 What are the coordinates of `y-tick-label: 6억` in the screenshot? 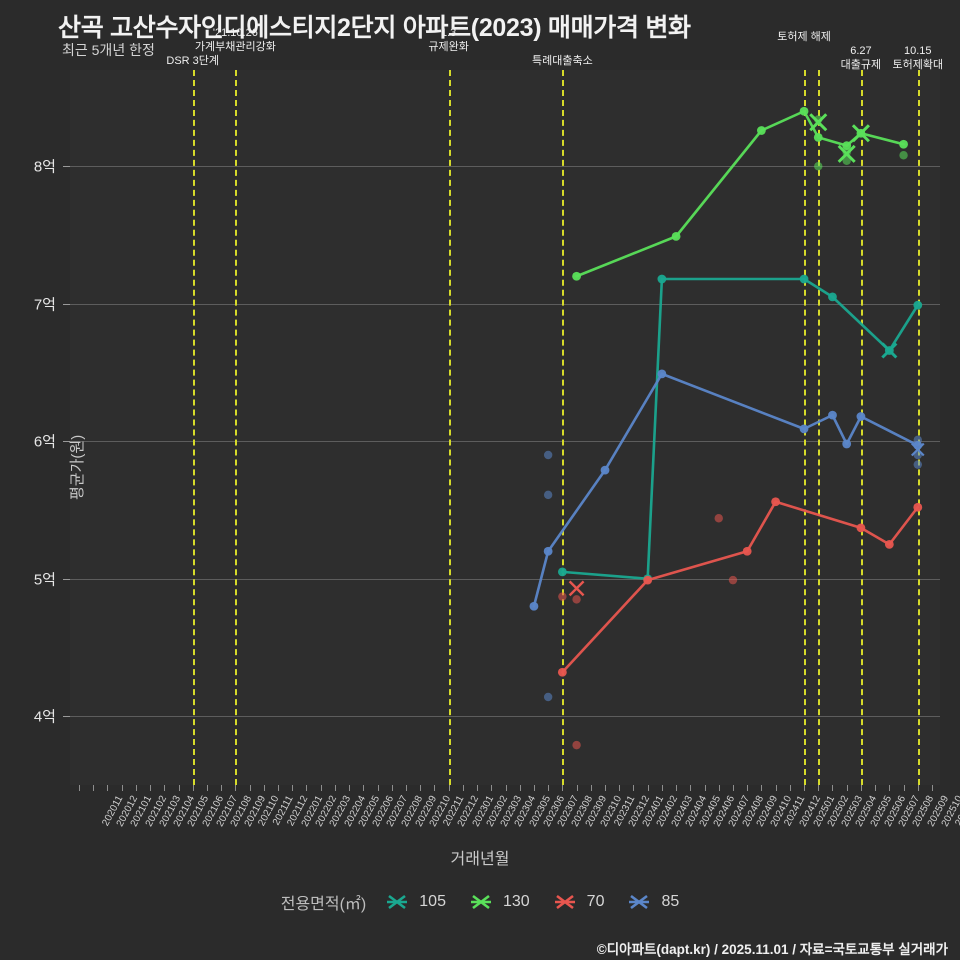 It's located at (44, 442).